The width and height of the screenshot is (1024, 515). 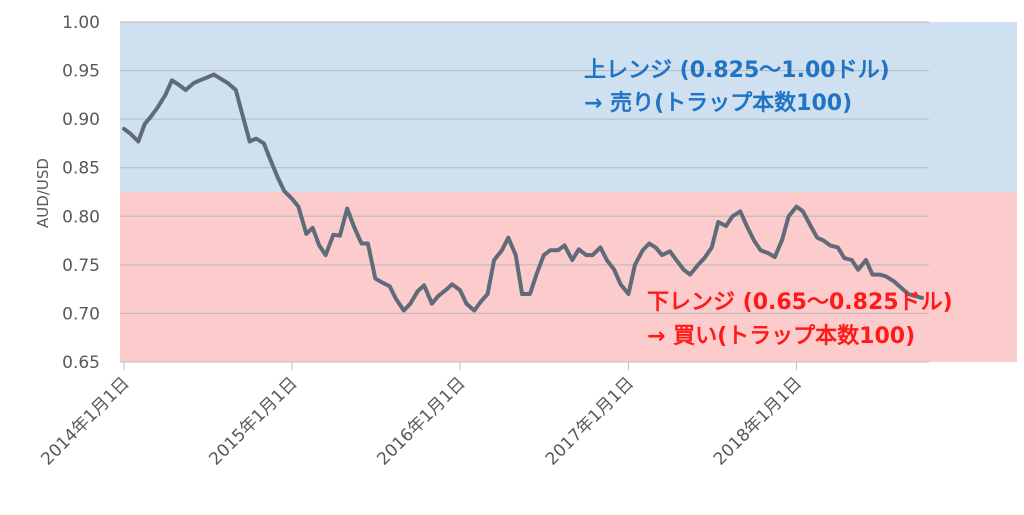 What do you see at coordinates (590, 421) in the screenshot?
I see `x-tick-label: 2017年1月1日` at bounding box center [590, 421].